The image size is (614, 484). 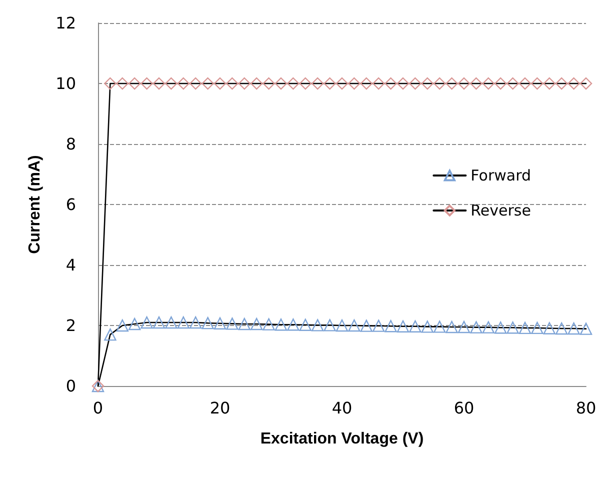 I want to click on x-tick-label: 60, so click(x=464, y=408).